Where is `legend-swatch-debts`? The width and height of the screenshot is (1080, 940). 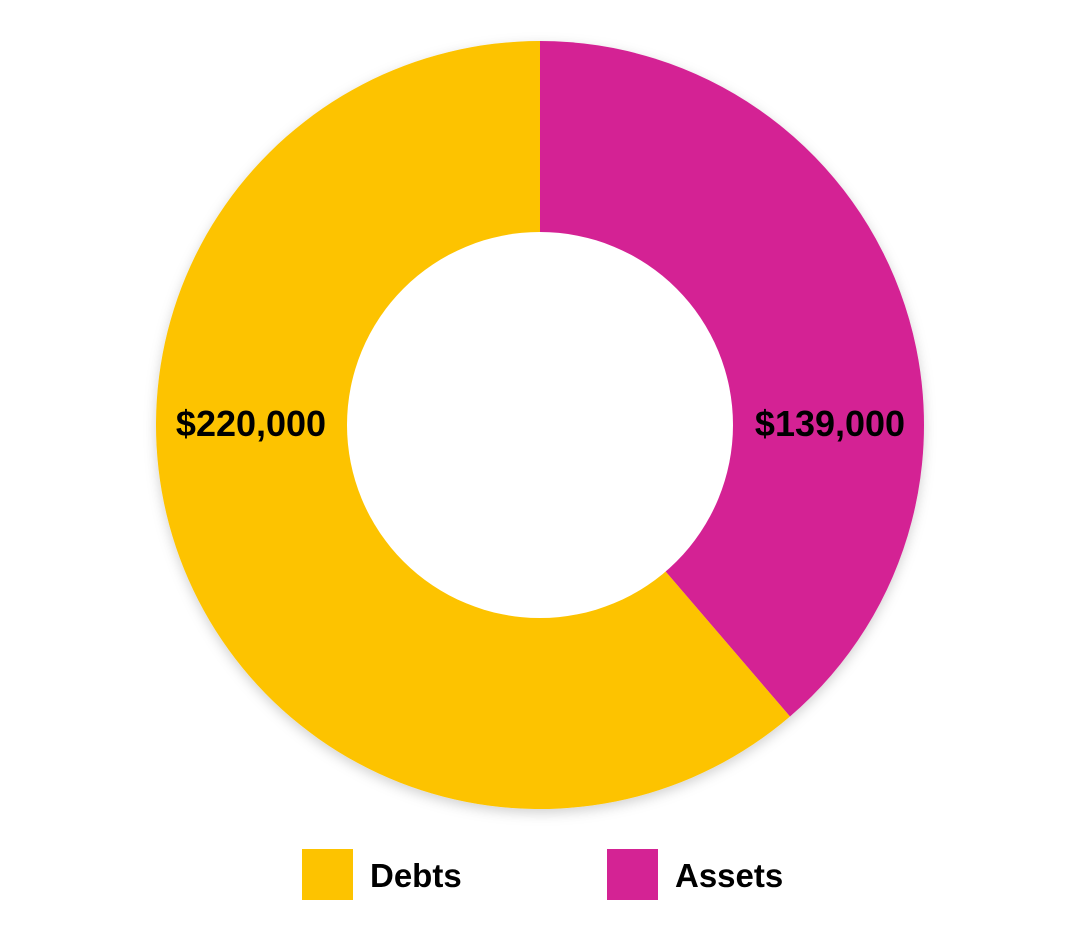
legend-swatch-debts is located at coordinates (327, 874).